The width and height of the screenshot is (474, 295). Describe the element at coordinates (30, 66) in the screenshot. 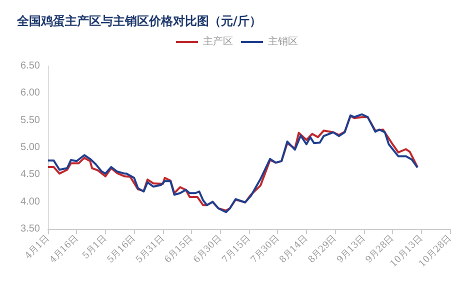

I see `y-tick-label: 6.50` at that location.